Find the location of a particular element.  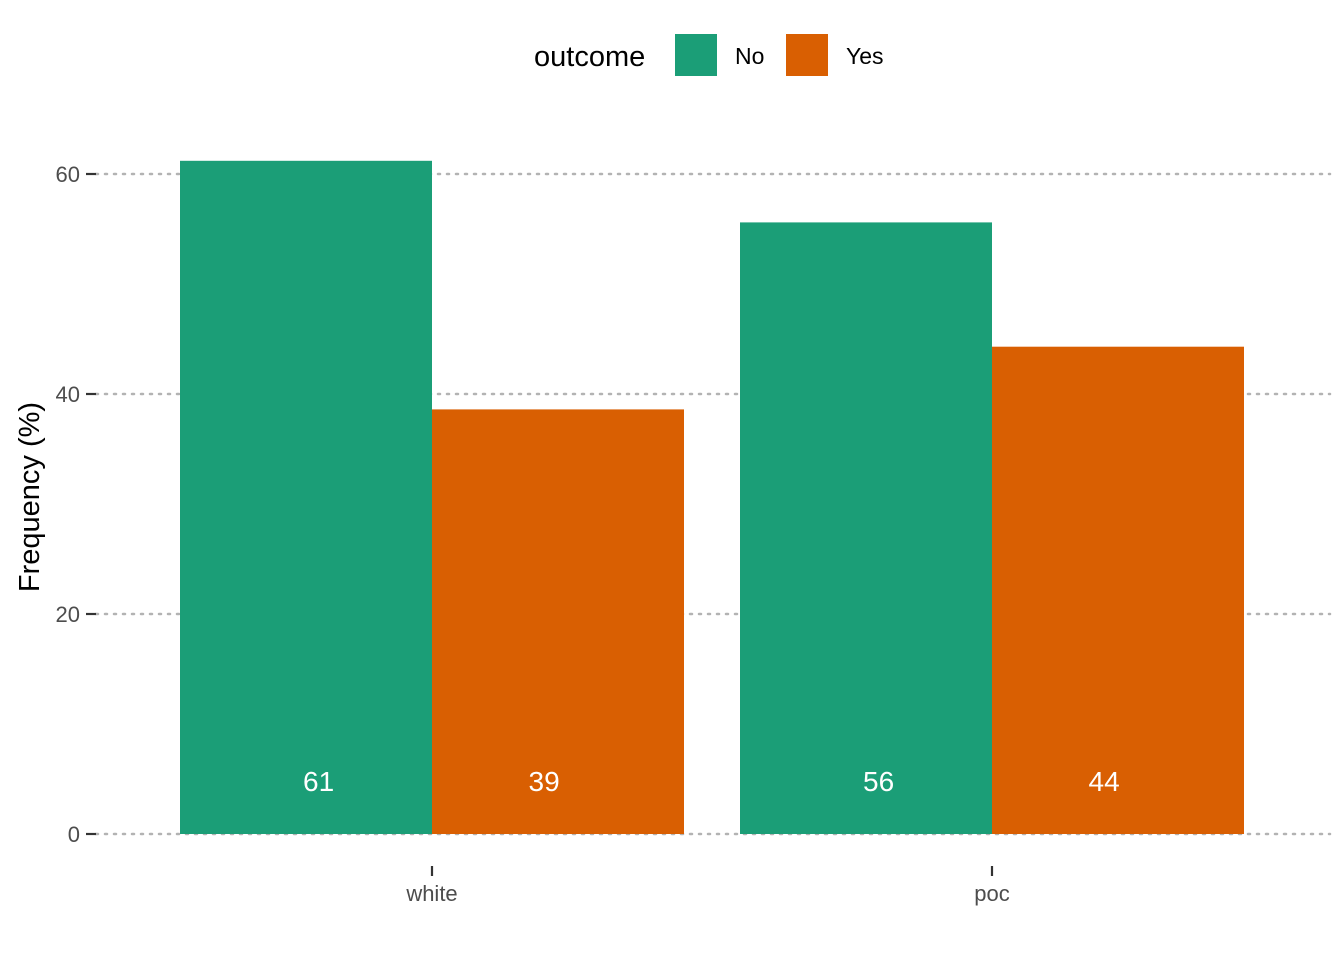

y-tick-label: 60 is located at coordinates (68, 174).